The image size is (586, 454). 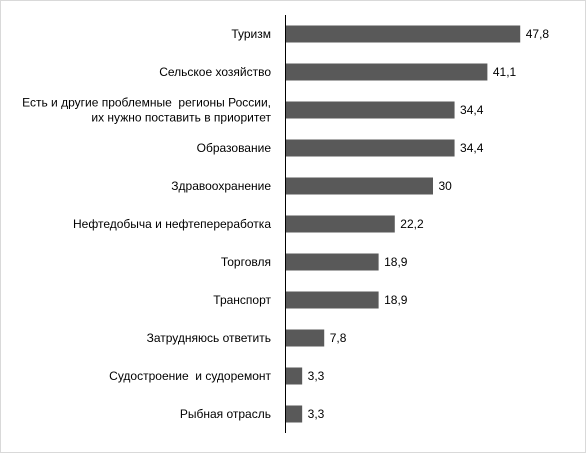 I want to click on category-label-line: Транспорт, so click(x=242, y=300).